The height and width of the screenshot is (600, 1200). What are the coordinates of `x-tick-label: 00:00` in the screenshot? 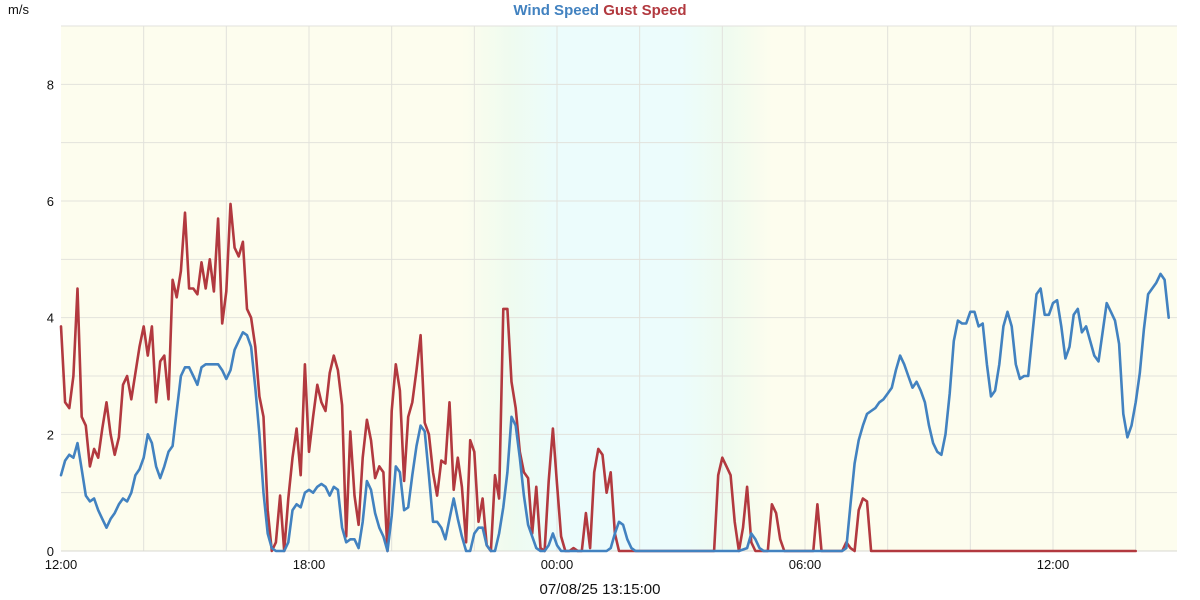 It's located at (557, 564).